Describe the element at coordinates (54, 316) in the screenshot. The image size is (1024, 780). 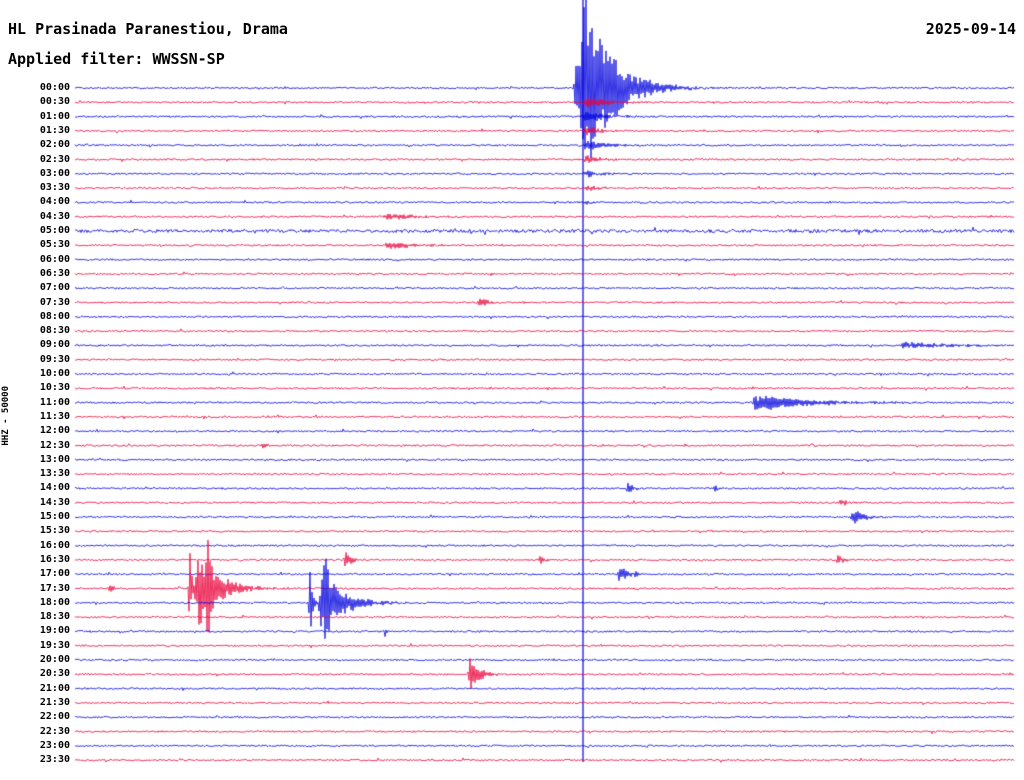
I see `trace-time-label: 08:00` at that location.